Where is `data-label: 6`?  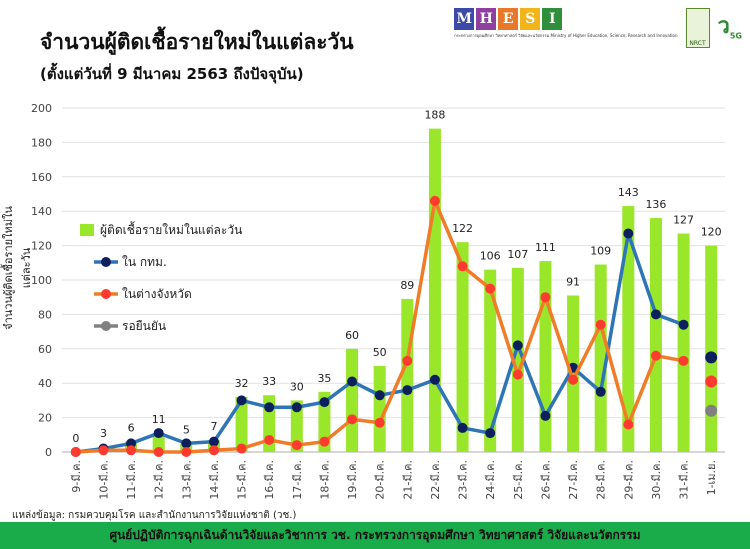
data-label: 6 is located at coordinates (131, 428).